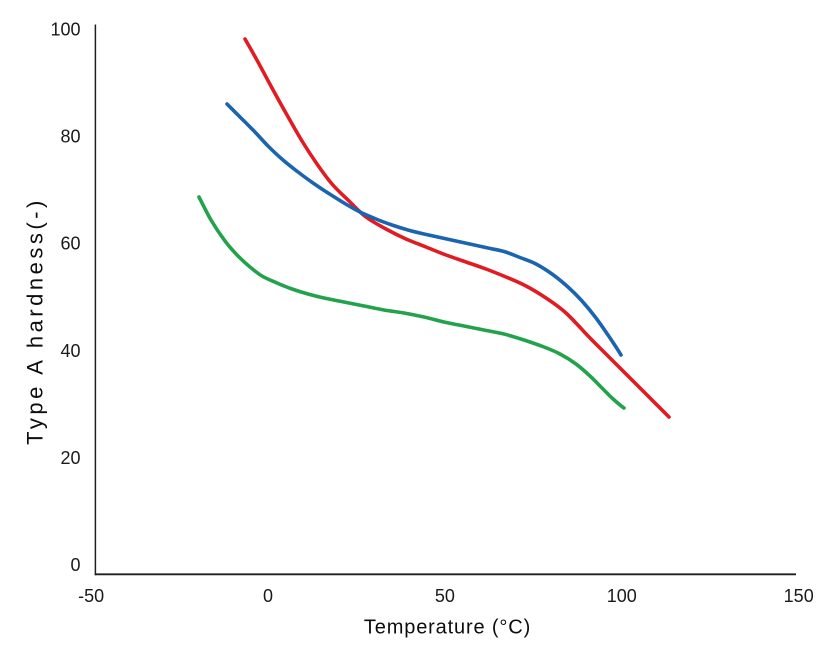 The height and width of the screenshot is (650, 834). Describe the element at coordinates (799, 596) in the screenshot. I see `svg-text: 150` at that location.